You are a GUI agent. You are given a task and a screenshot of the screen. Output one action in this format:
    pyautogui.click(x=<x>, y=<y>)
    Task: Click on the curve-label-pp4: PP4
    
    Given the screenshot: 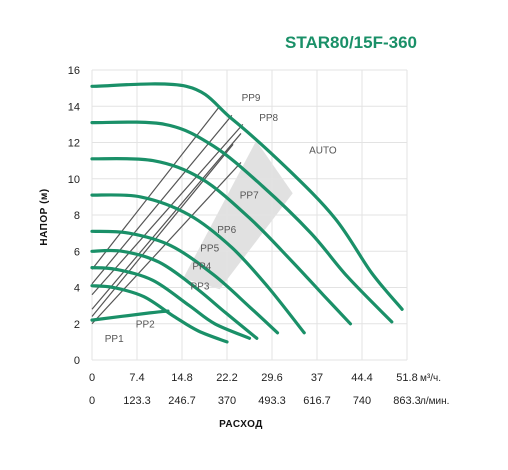 What is the action you would take?
    pyautogui.click(x=201, y=266)
    